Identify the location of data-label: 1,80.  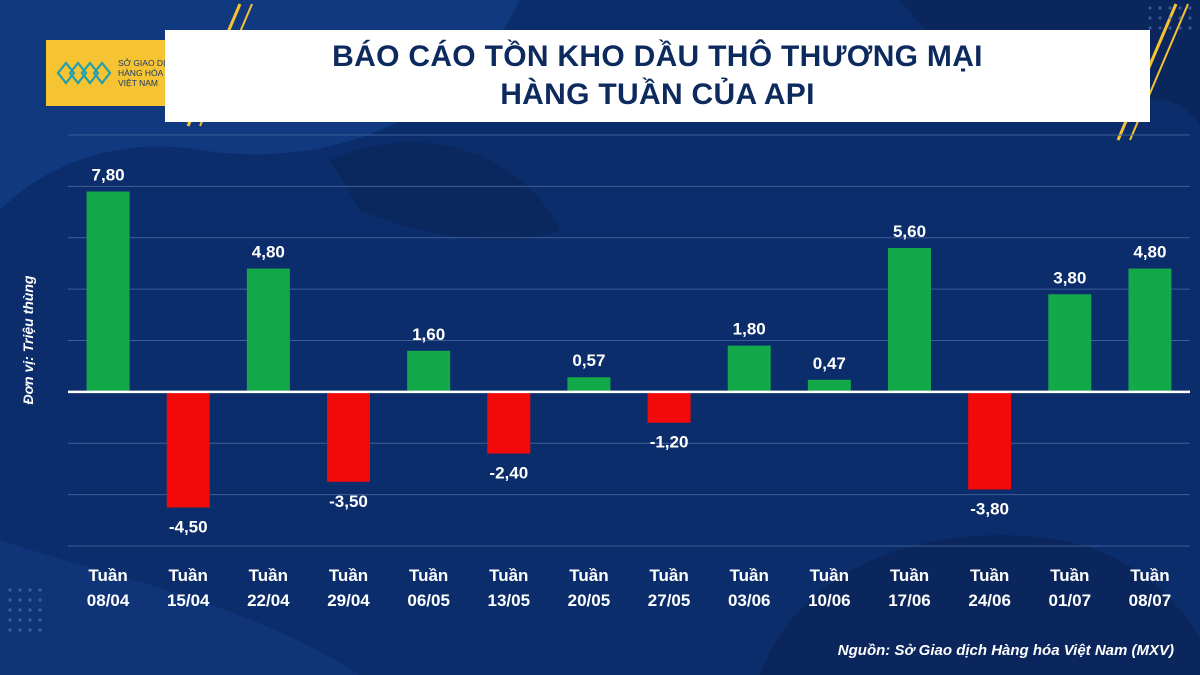
(749, 329).